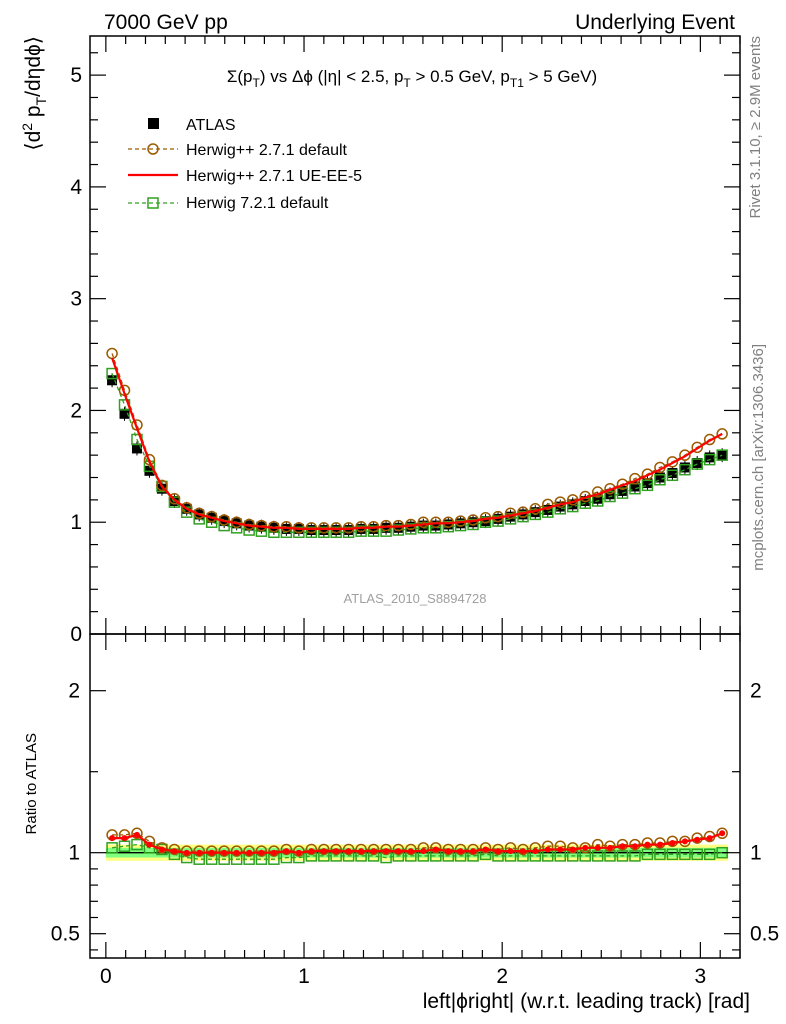  I want to click on legend-entry-atlas: ATLAS, so click(192, 125).